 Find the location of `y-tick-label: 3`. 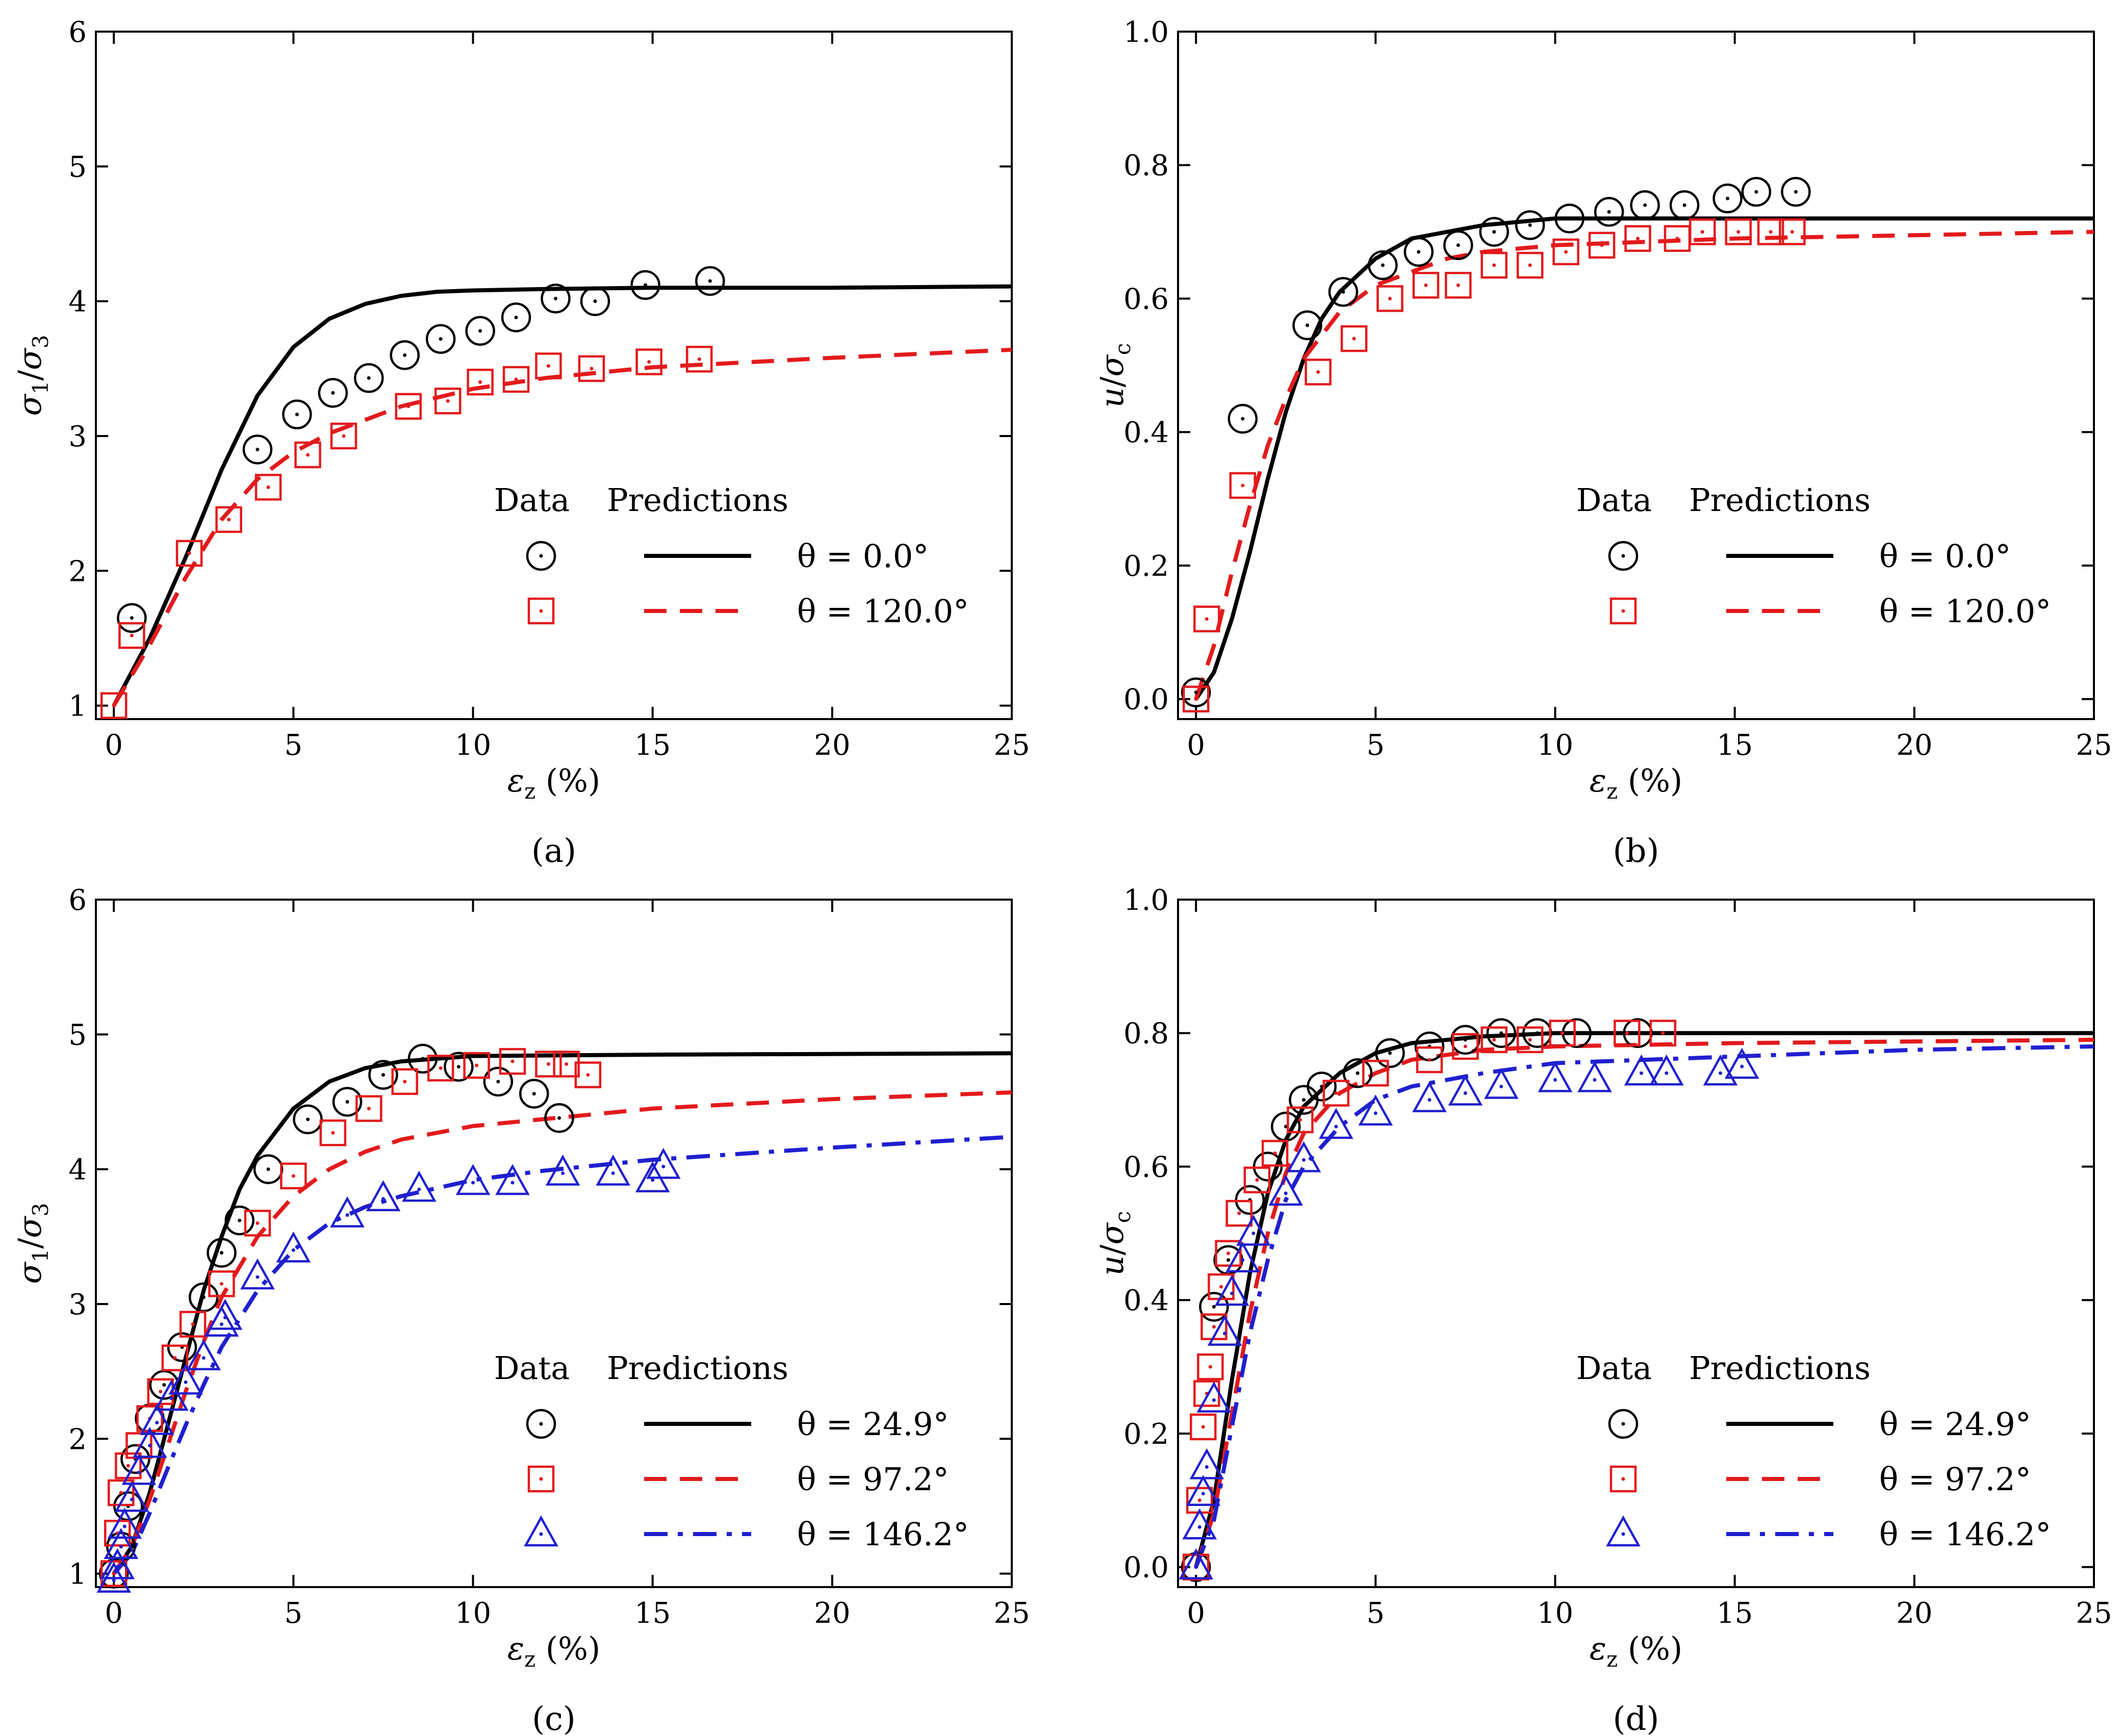

y-tick-label: 3 is located at coordinates (77, 1304).